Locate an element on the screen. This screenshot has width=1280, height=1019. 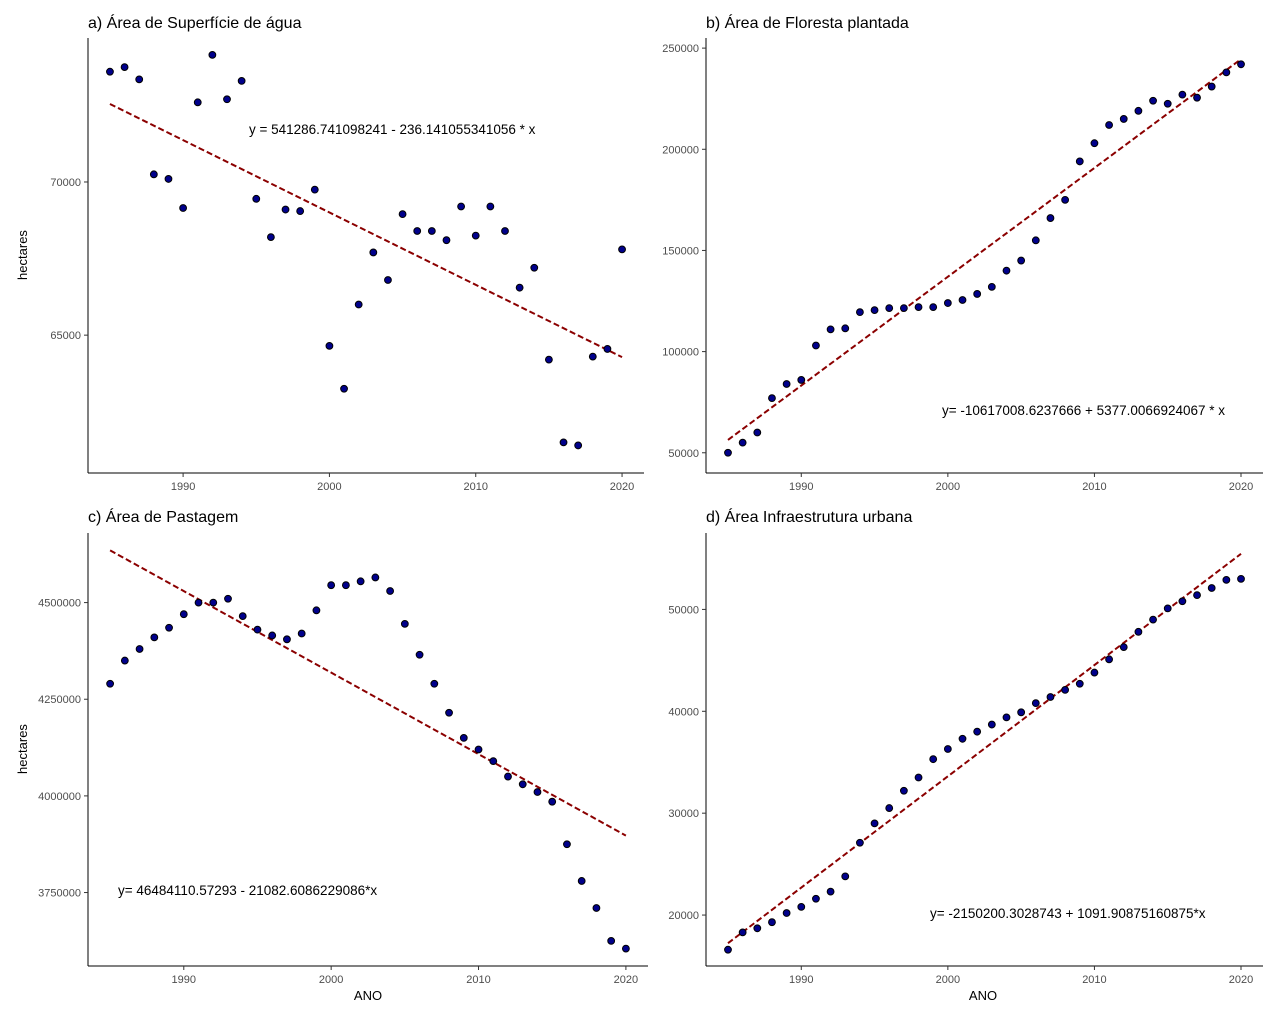
panel-c-xlabel: ANO is located at coordinates (368, 995).